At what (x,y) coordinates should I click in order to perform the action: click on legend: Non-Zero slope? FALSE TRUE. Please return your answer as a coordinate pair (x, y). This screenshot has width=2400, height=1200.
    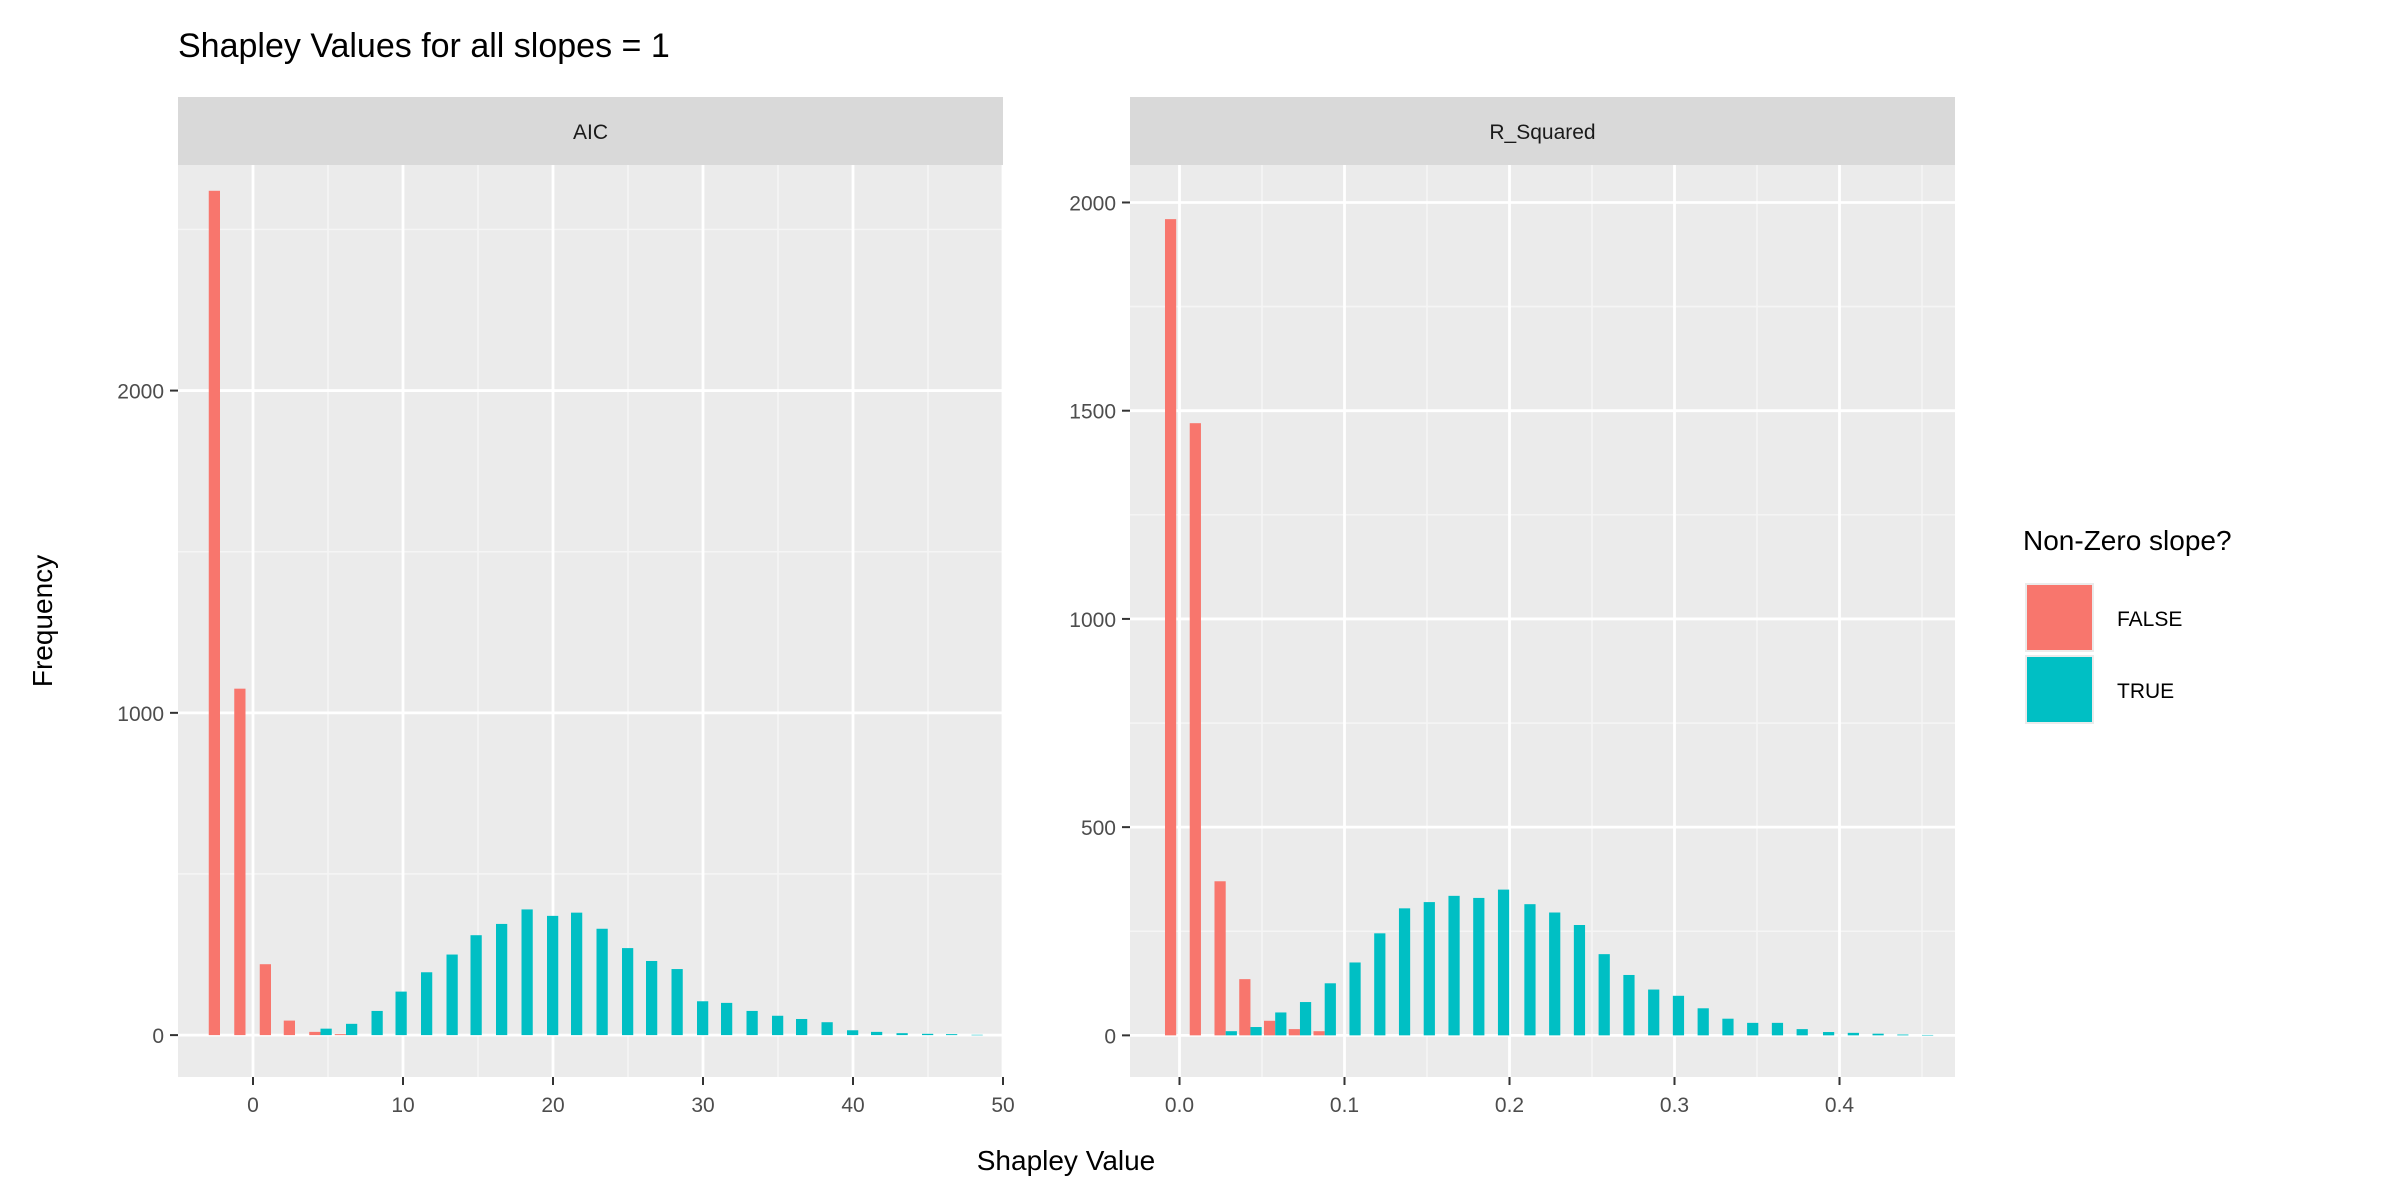
    Looking at the image, I should click on (2127, 624).